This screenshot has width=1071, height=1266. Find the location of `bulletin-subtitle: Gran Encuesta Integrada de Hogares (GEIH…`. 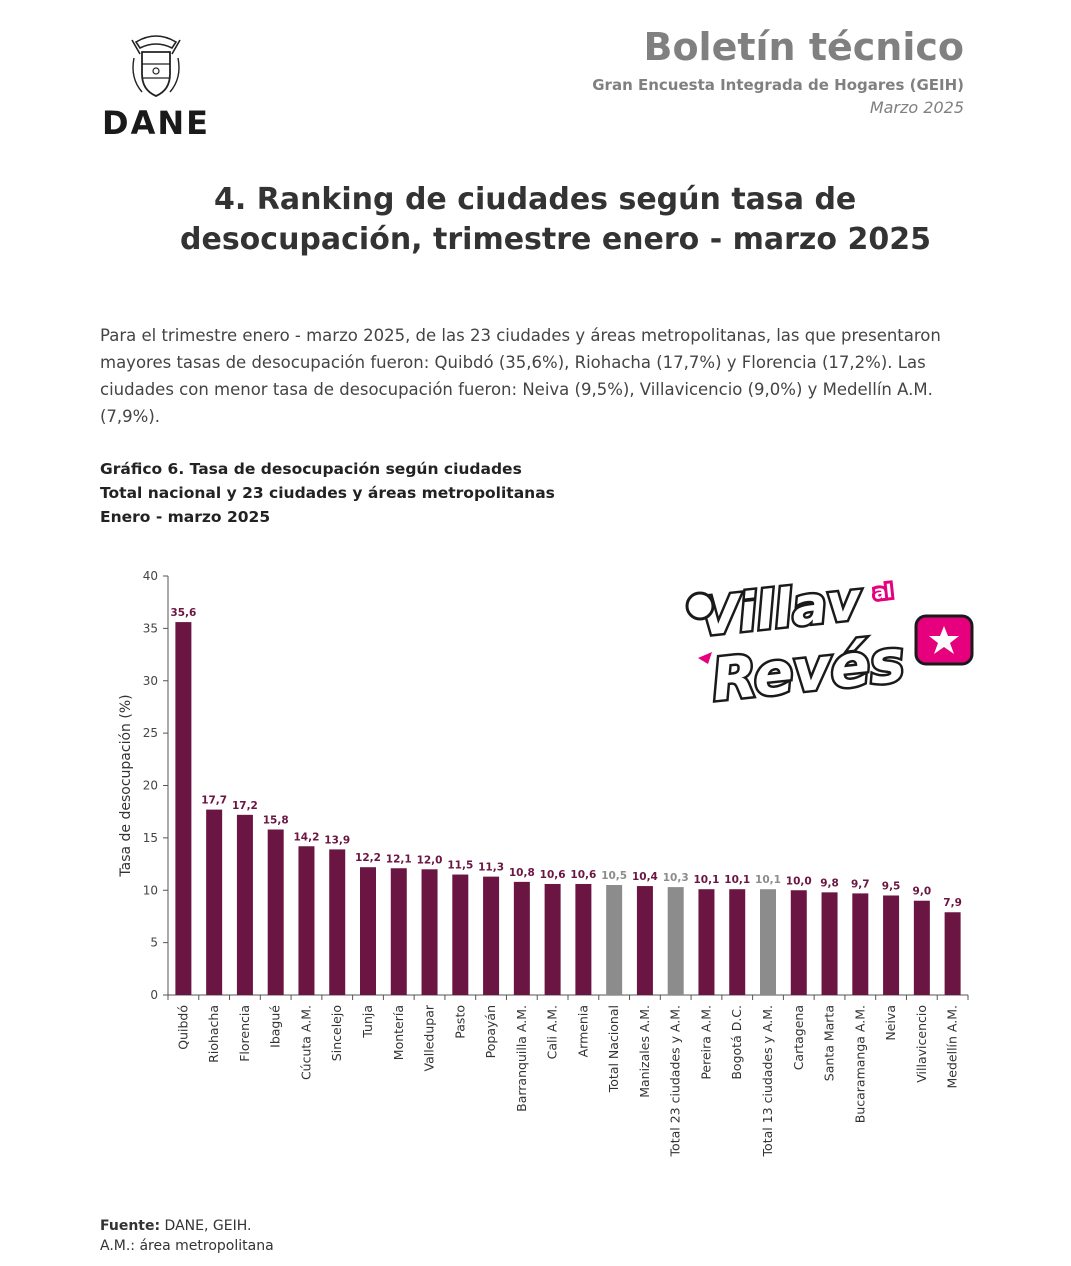

bulletin-subtitle: Gran Encuesta Integrada de Hogares (GEIH… is located at coordinates (778, 85).